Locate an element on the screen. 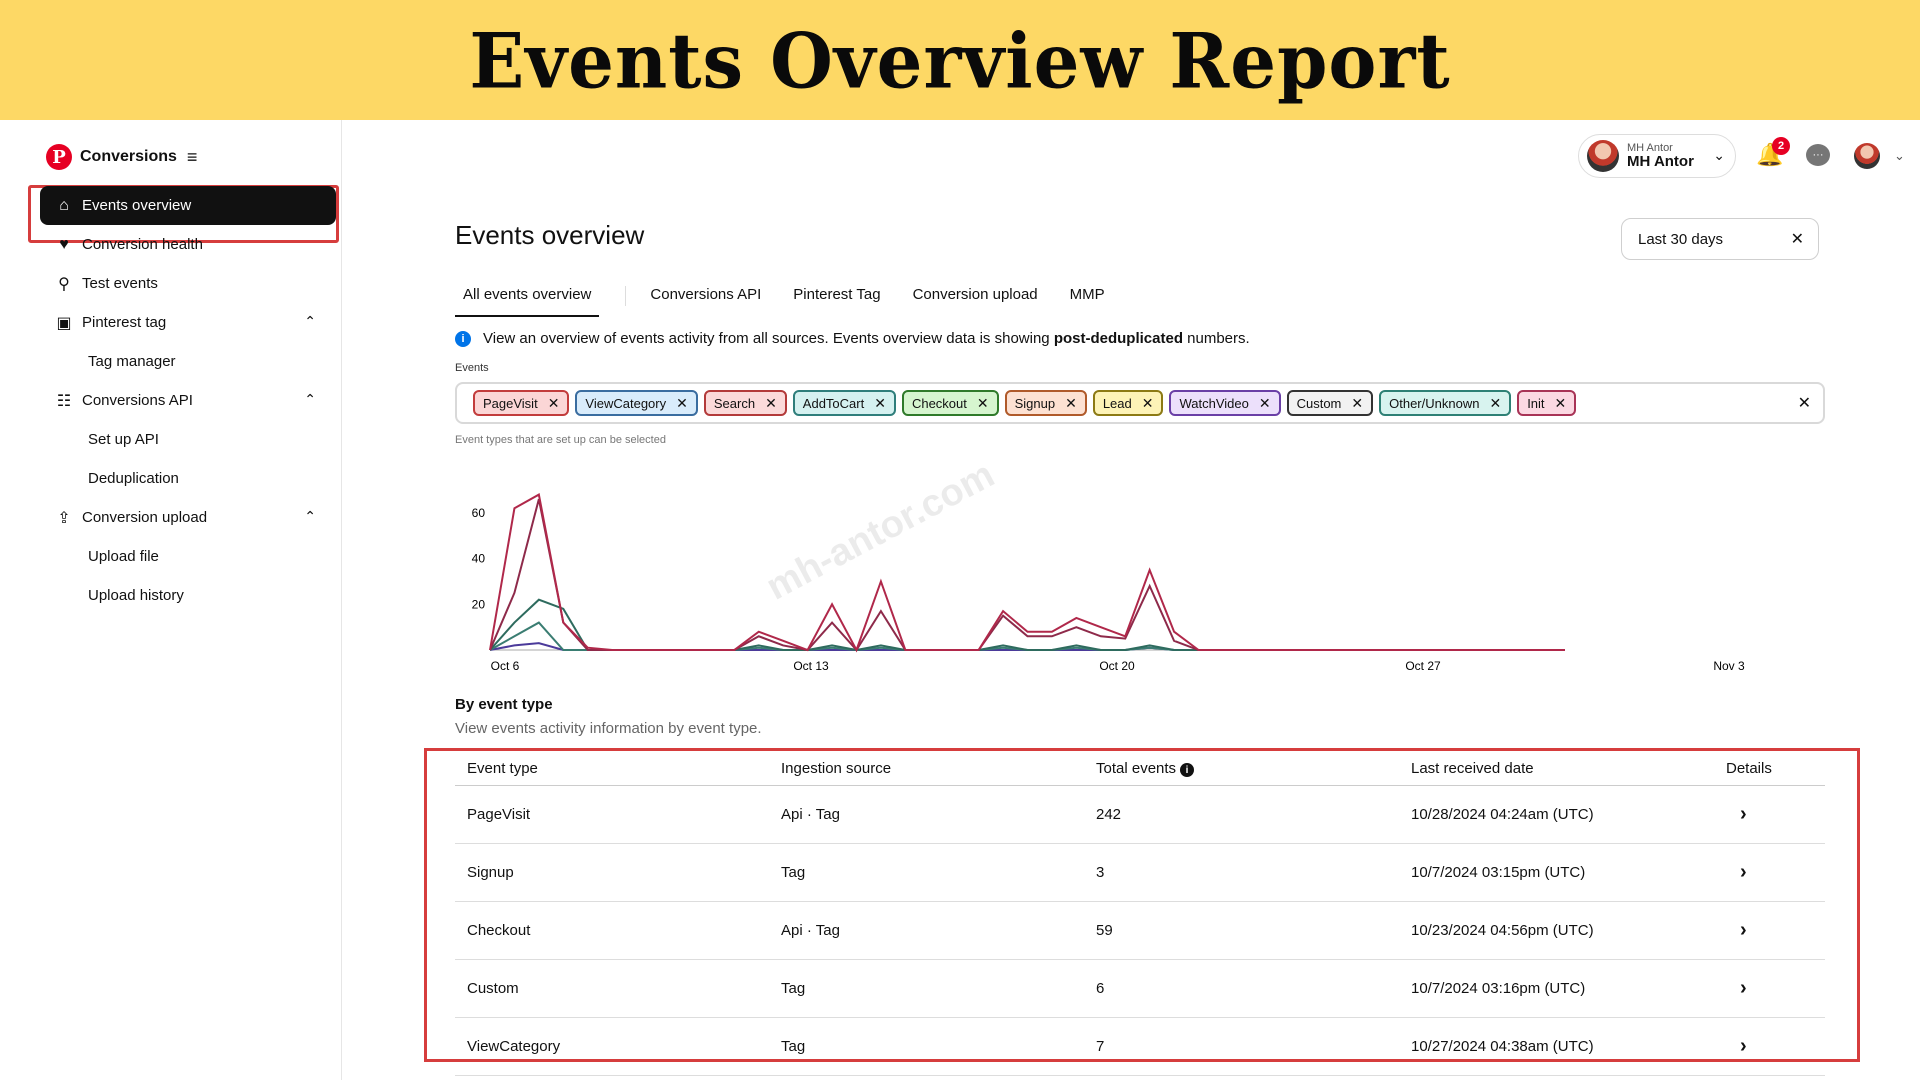 The width and height of the screenshot is (1920, 1080). avatar is located at coordinates (1603, 156).